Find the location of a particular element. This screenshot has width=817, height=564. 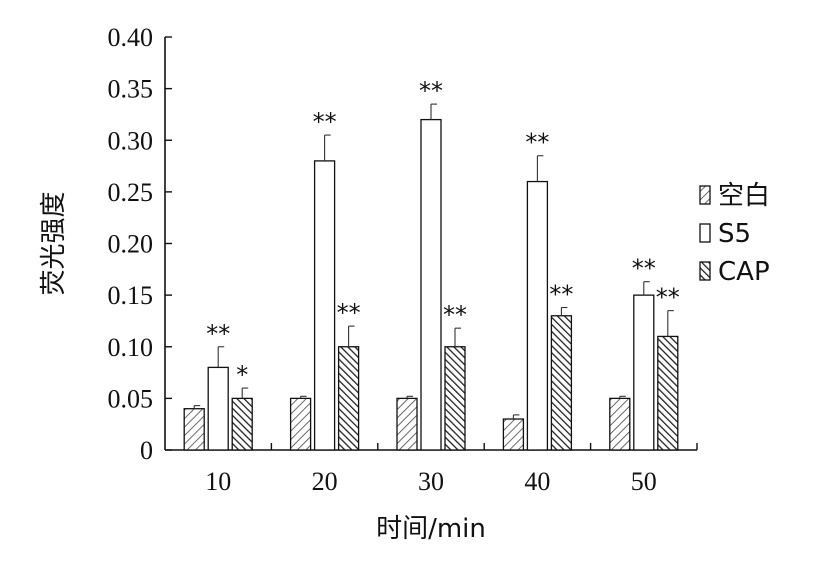

y-tick-label: 0.30 is located at coordinates (131, 140).